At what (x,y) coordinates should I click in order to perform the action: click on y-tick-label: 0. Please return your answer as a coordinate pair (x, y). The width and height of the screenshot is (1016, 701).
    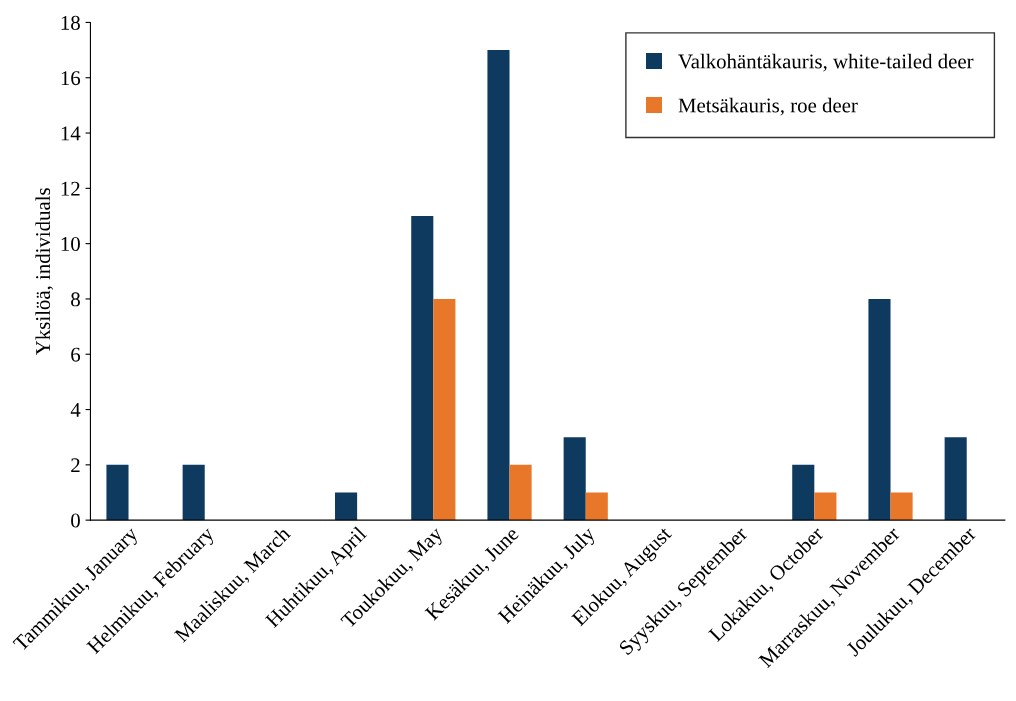
    Looking at the image, I should click on (75, 520).